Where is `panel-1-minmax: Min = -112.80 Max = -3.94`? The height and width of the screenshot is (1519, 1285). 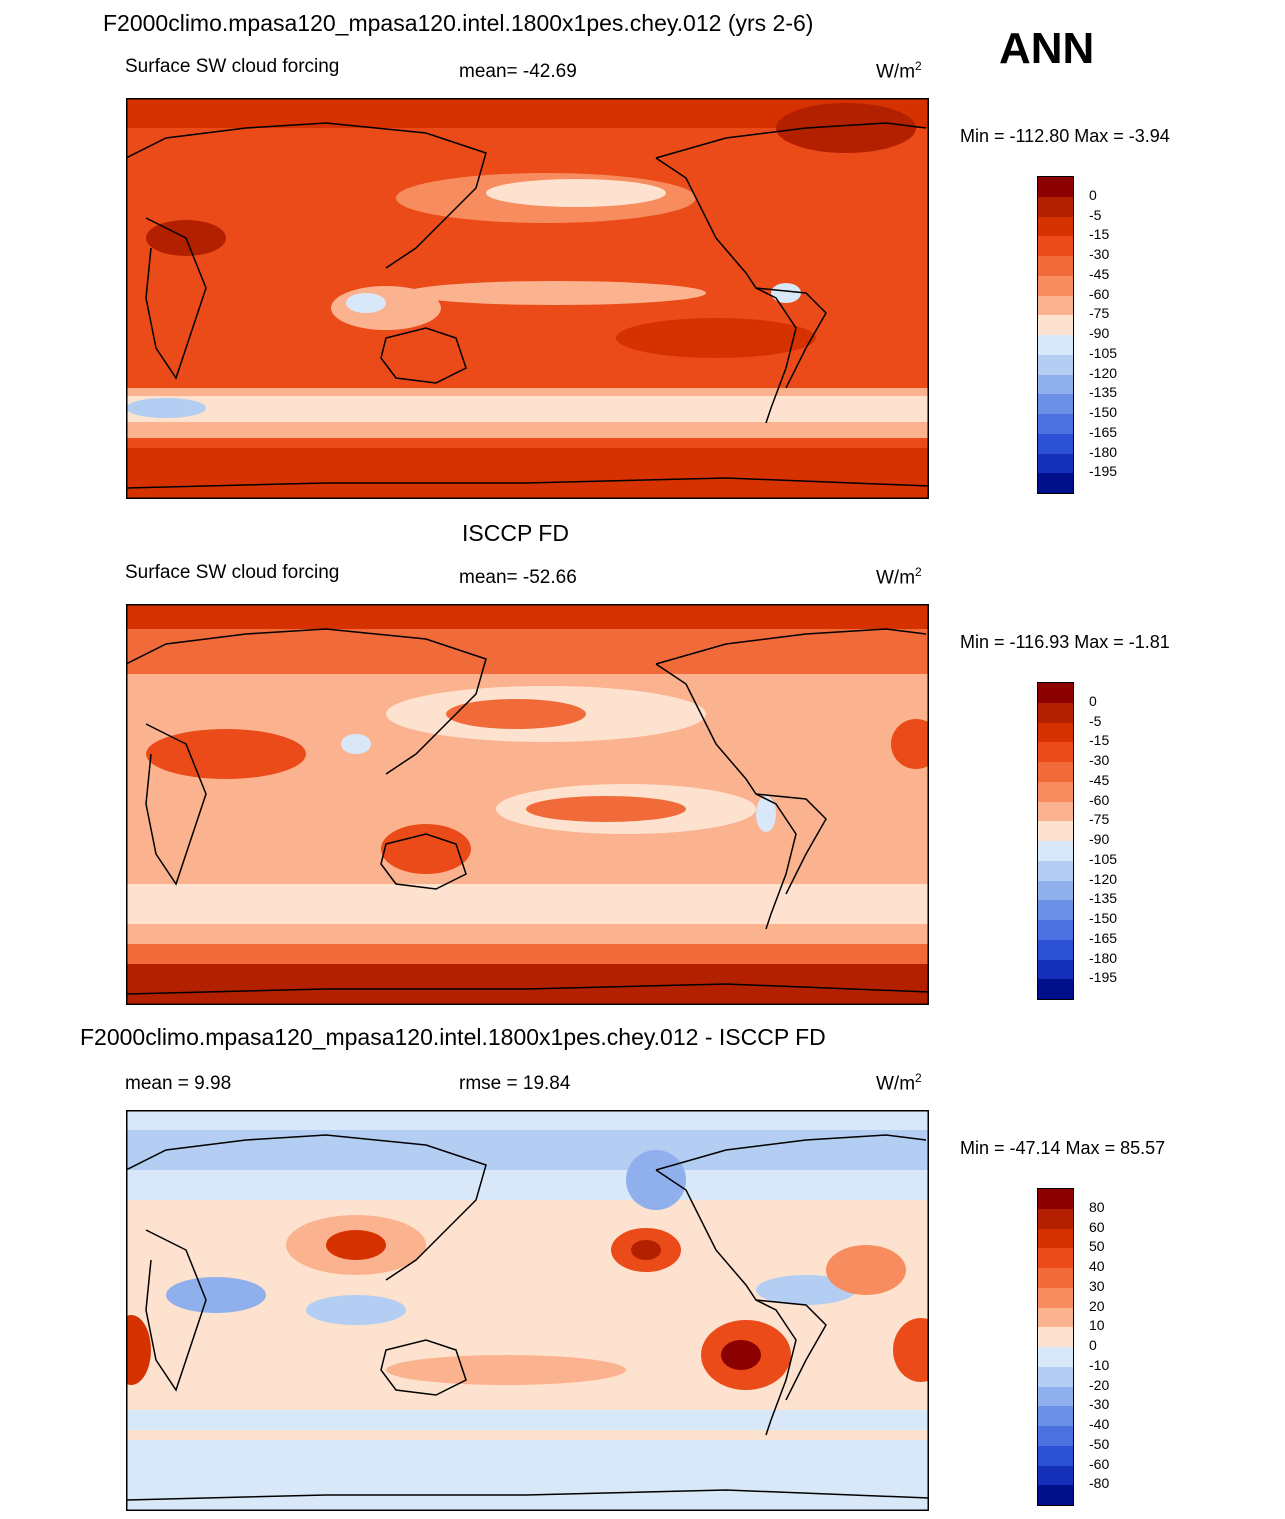 panel-1-minmax: Min = -112.80 Max = -3.94 is located at coordinates (1065, 136).